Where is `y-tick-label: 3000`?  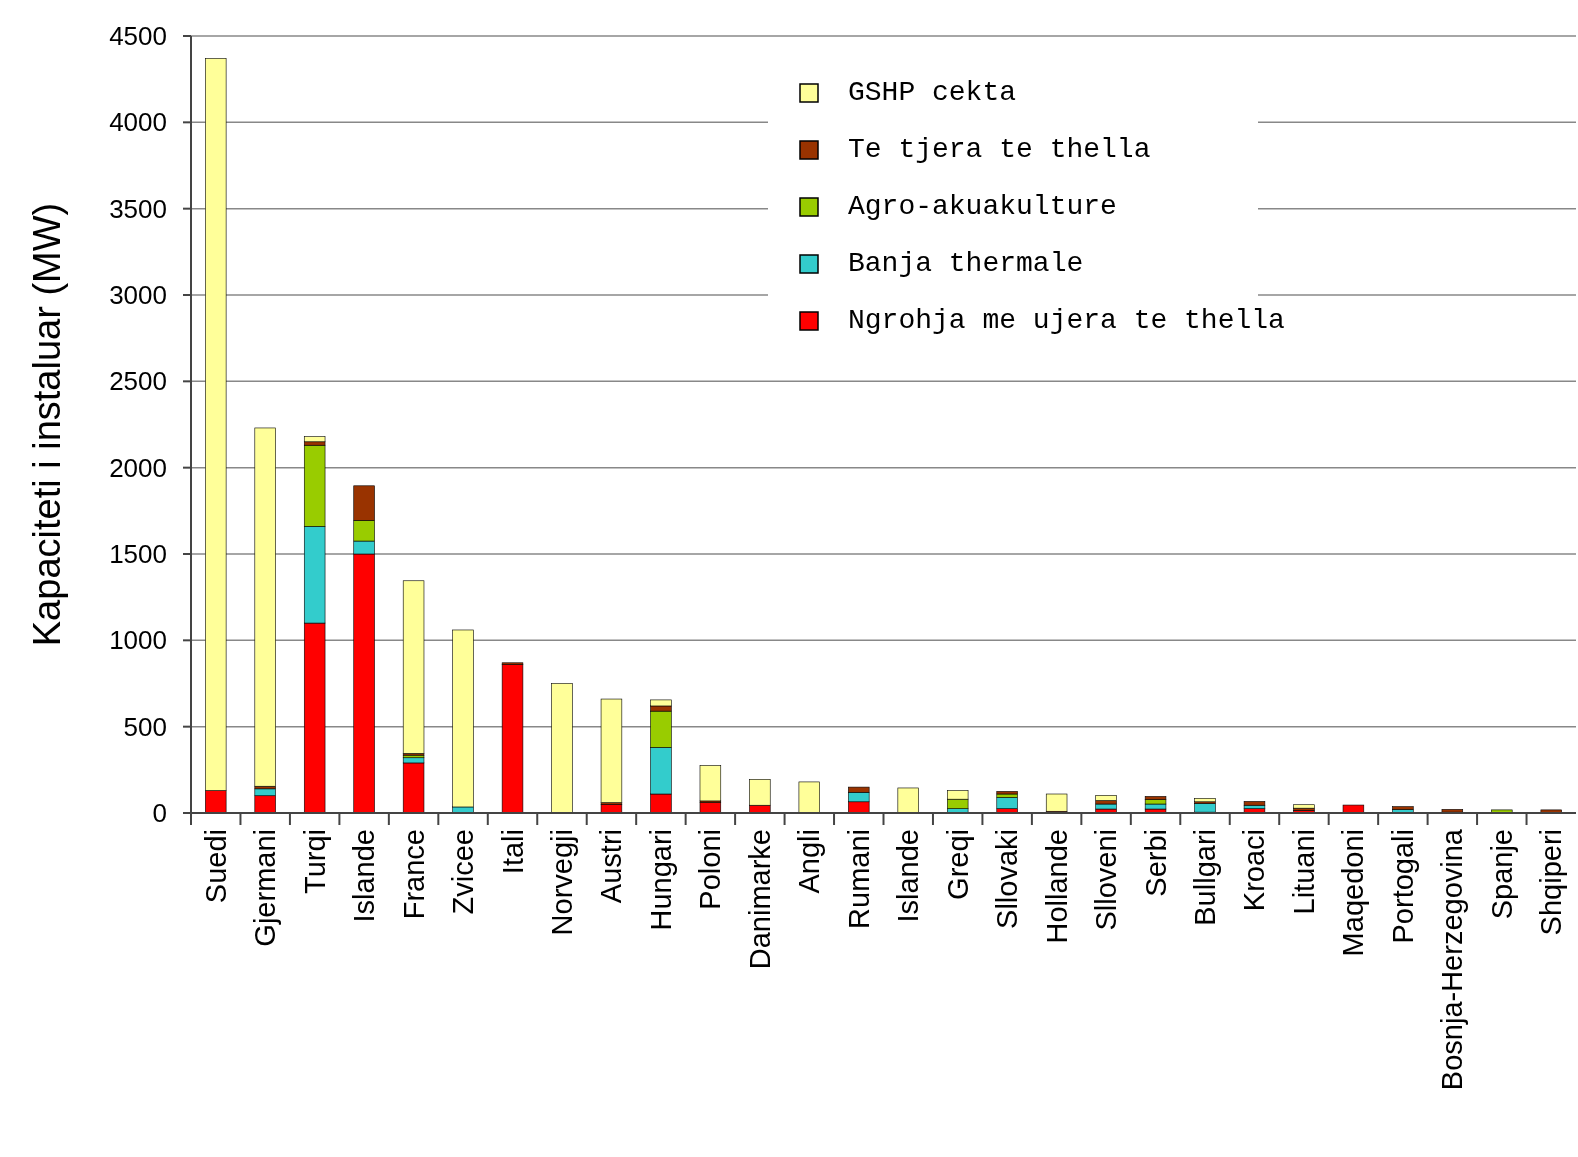 y-tick-label: 3000 is located at coordinates (138, 295).